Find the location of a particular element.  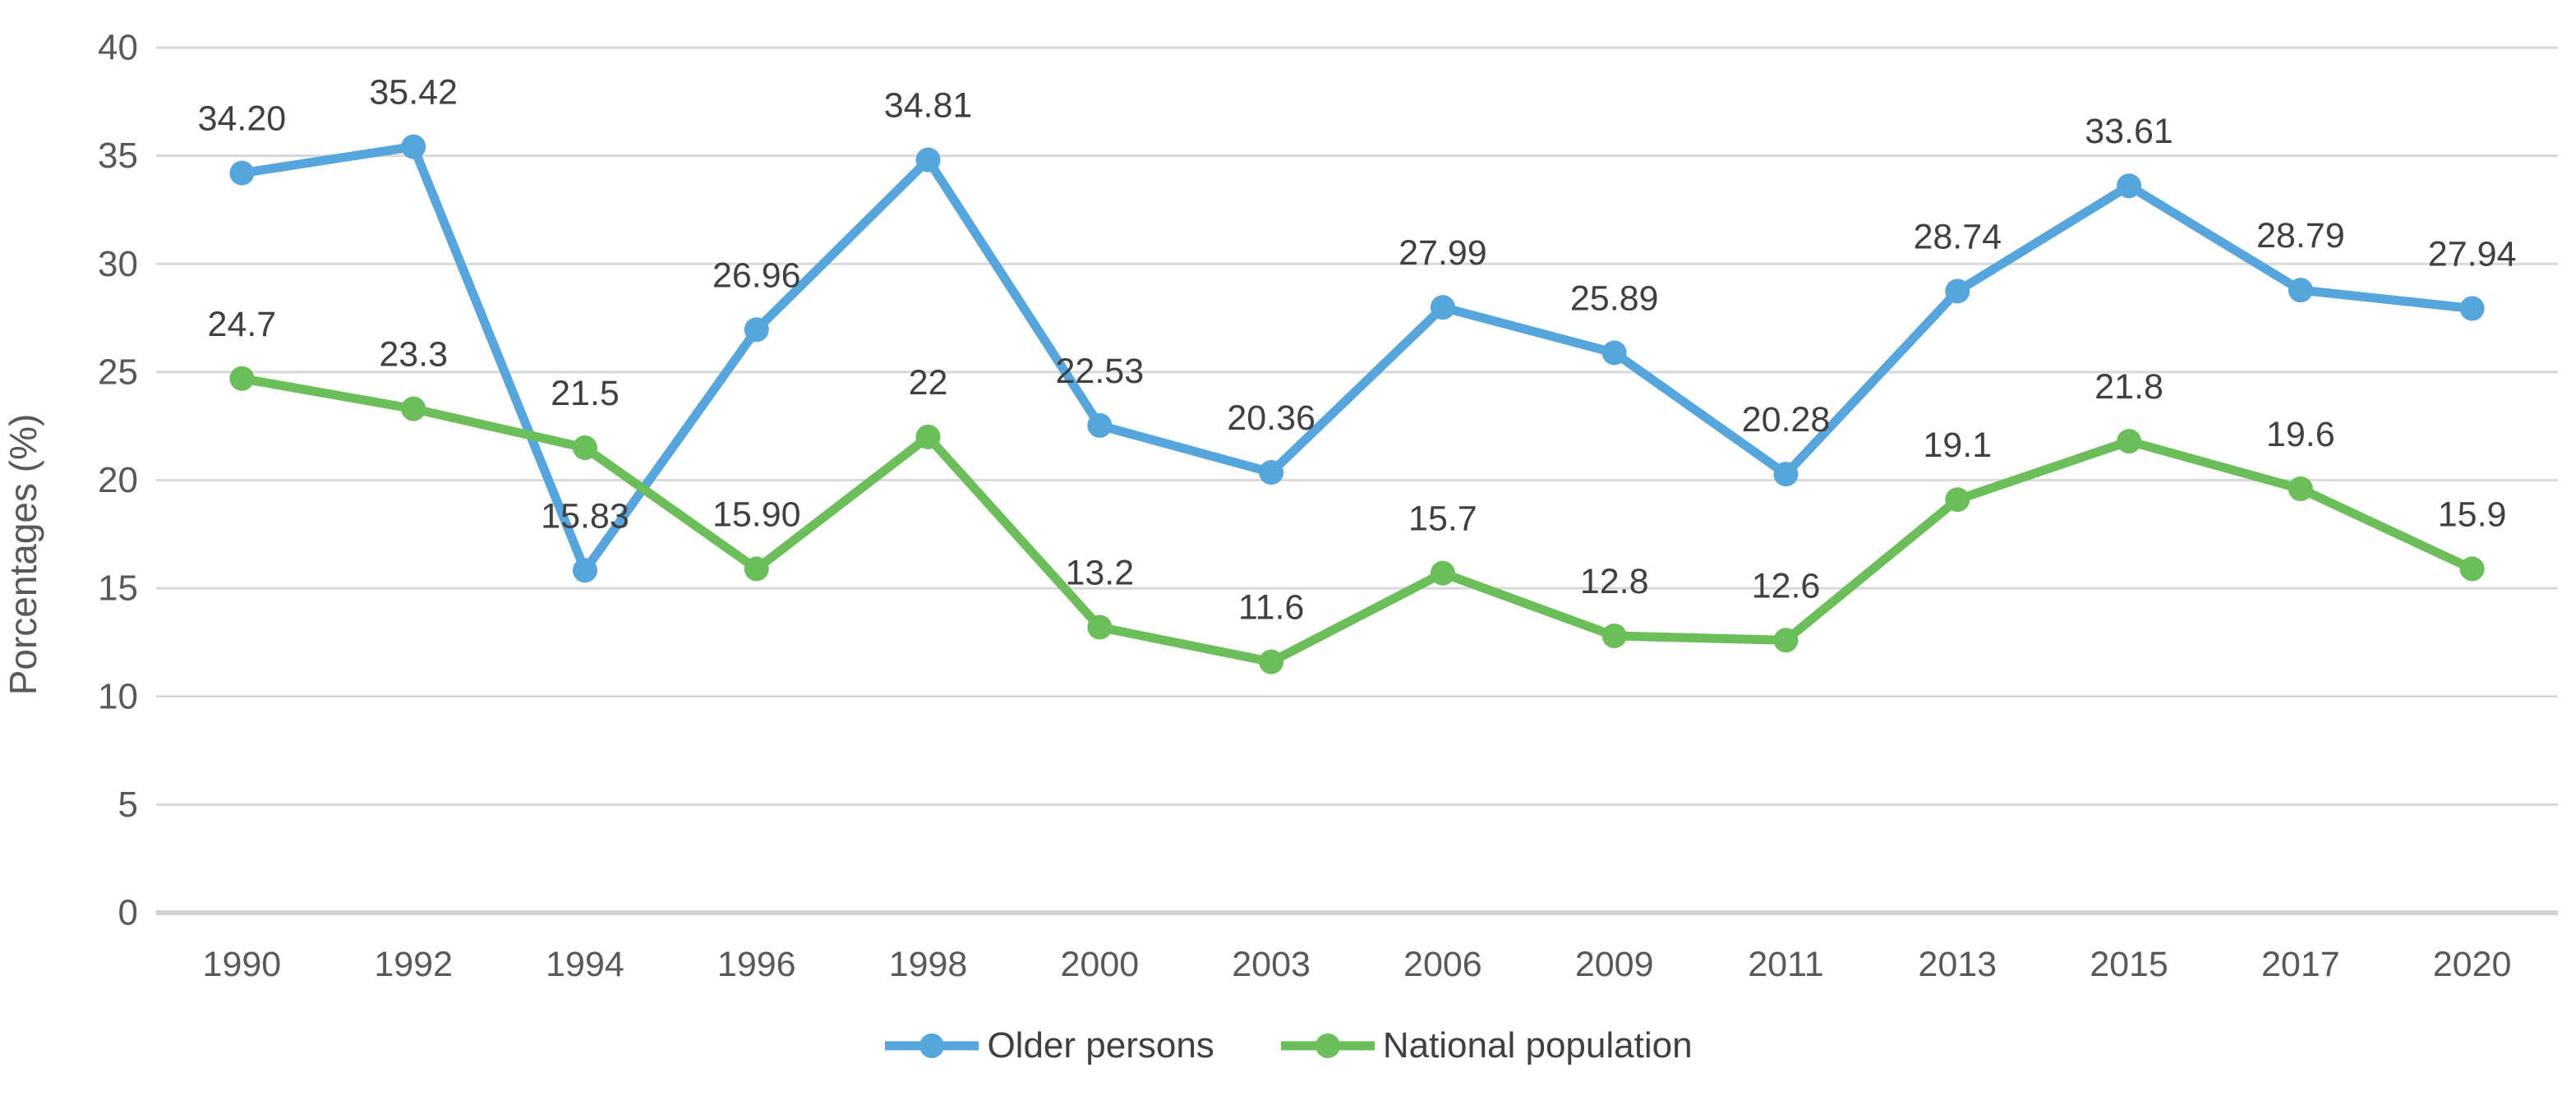

x-tick-label: 2003 is located at coordinates (1271, 964).